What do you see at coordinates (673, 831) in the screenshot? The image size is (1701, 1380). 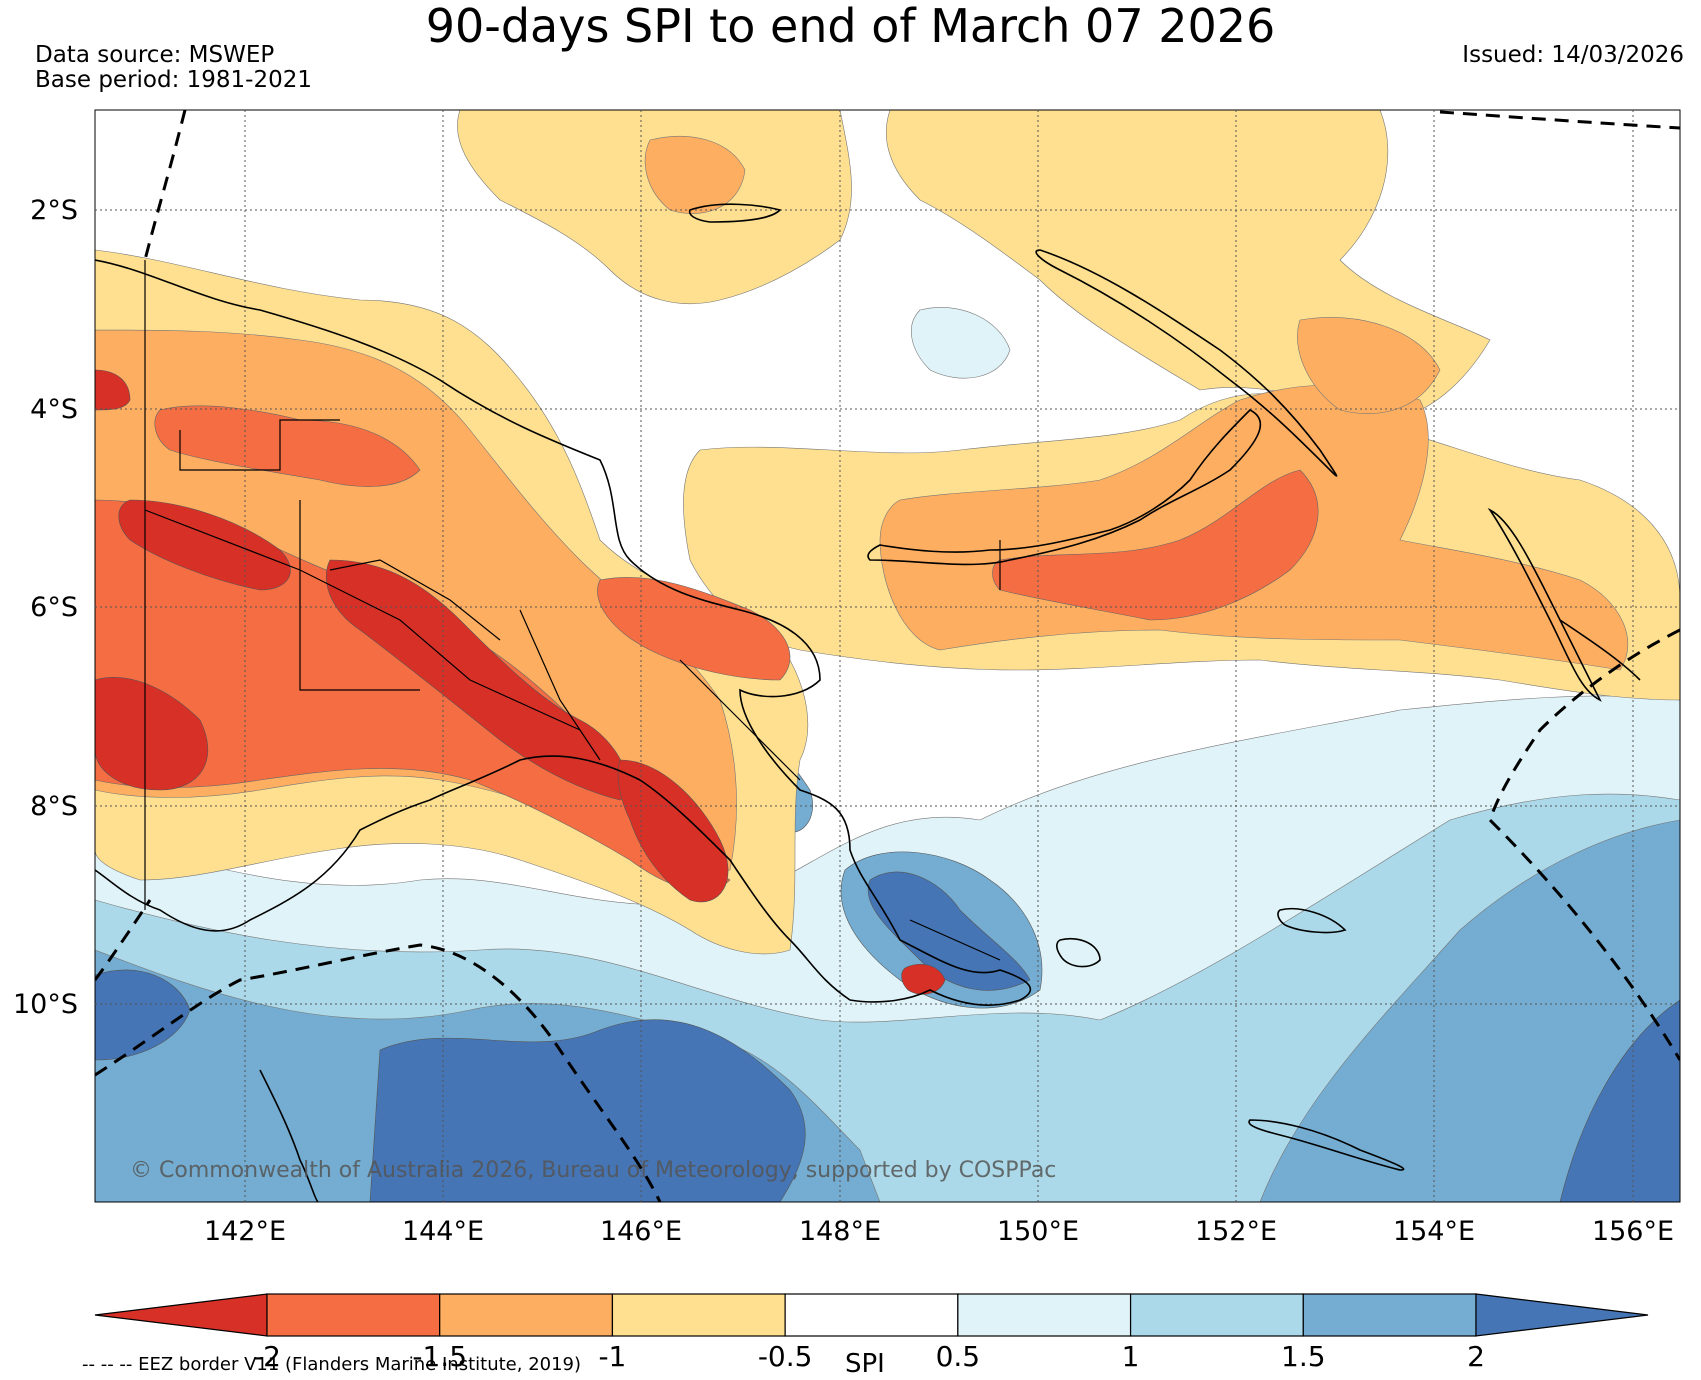 I see `dry-region-central-4b` at bounding box center [673, 831].